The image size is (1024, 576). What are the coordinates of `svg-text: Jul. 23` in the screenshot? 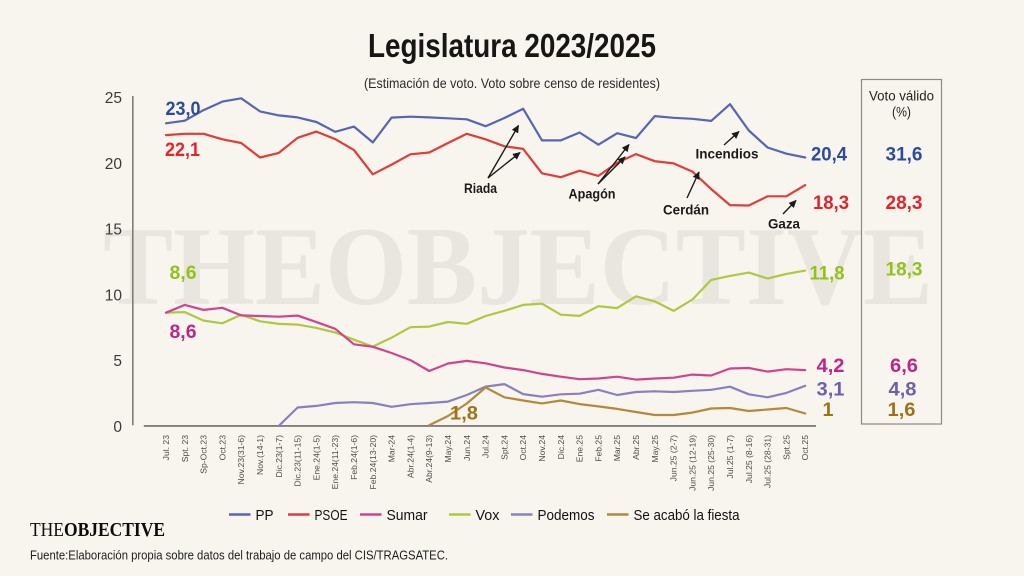 It's located at (166, 448).